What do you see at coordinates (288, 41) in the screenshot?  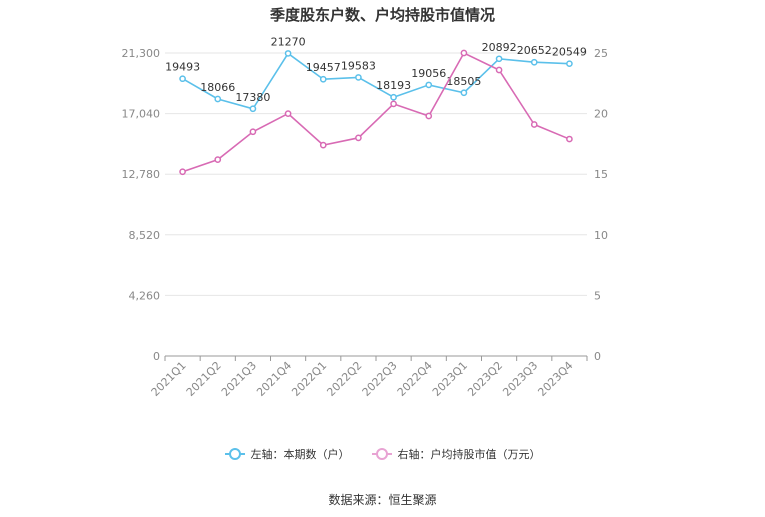 I see `data-label: 21270` at bounding box center [288, 41].